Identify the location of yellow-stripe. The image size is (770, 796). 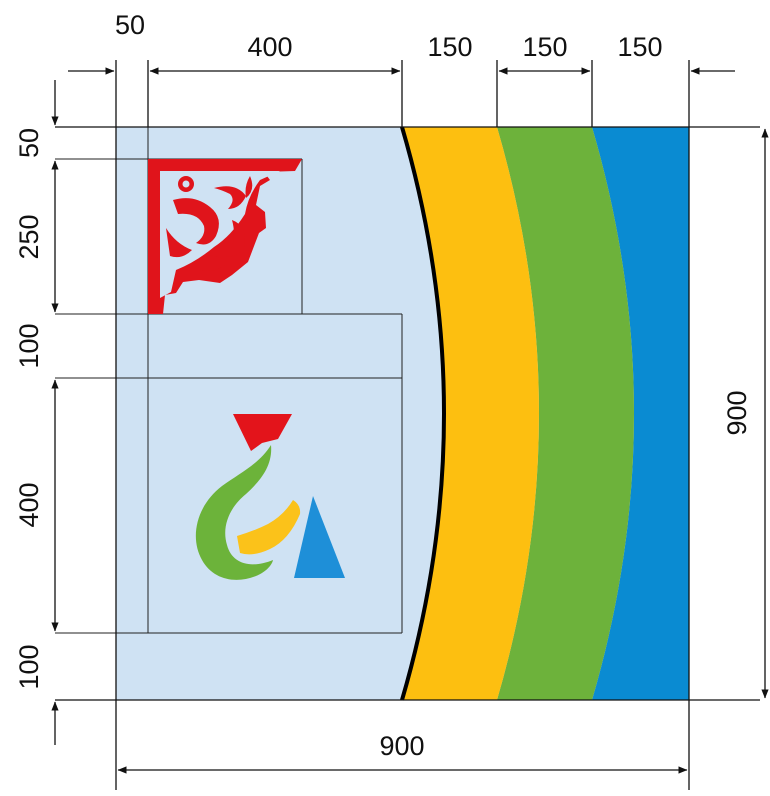
(470, 413).